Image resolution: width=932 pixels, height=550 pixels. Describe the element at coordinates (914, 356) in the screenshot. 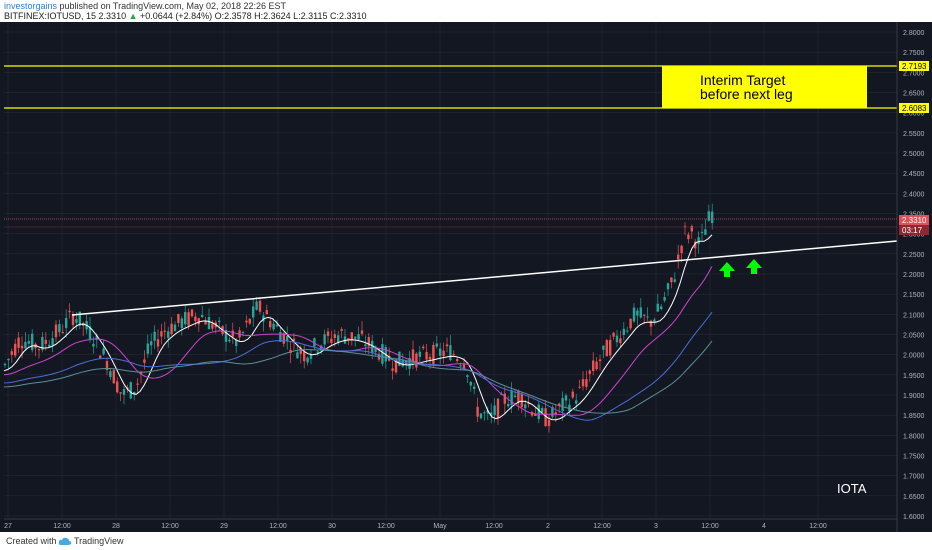

I see `price-tick-label: 2.0000` at that location.